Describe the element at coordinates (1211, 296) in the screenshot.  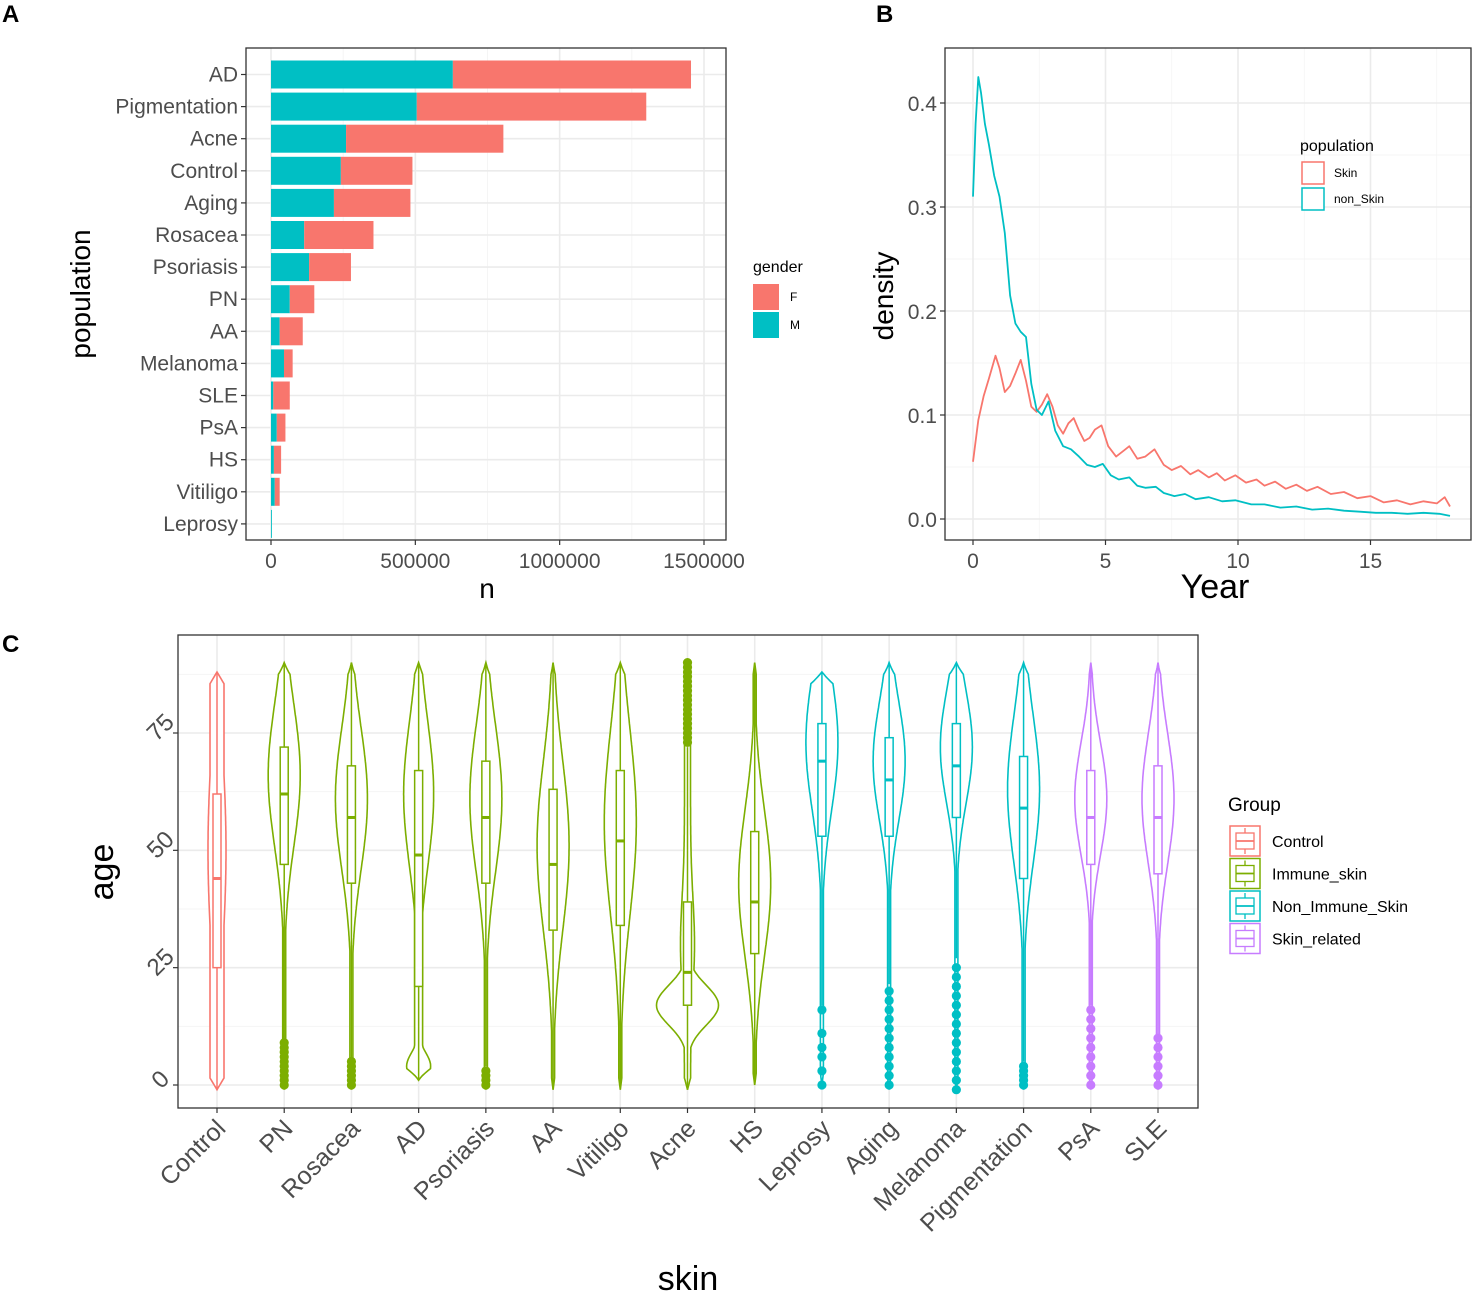
I see `series-line-non-skin` at that location.